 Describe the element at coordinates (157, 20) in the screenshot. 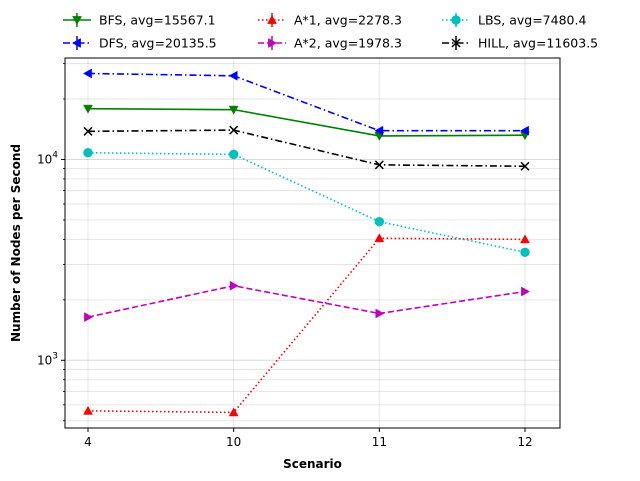

I see `legend-label: BFS, avg=15567.1` at that location.